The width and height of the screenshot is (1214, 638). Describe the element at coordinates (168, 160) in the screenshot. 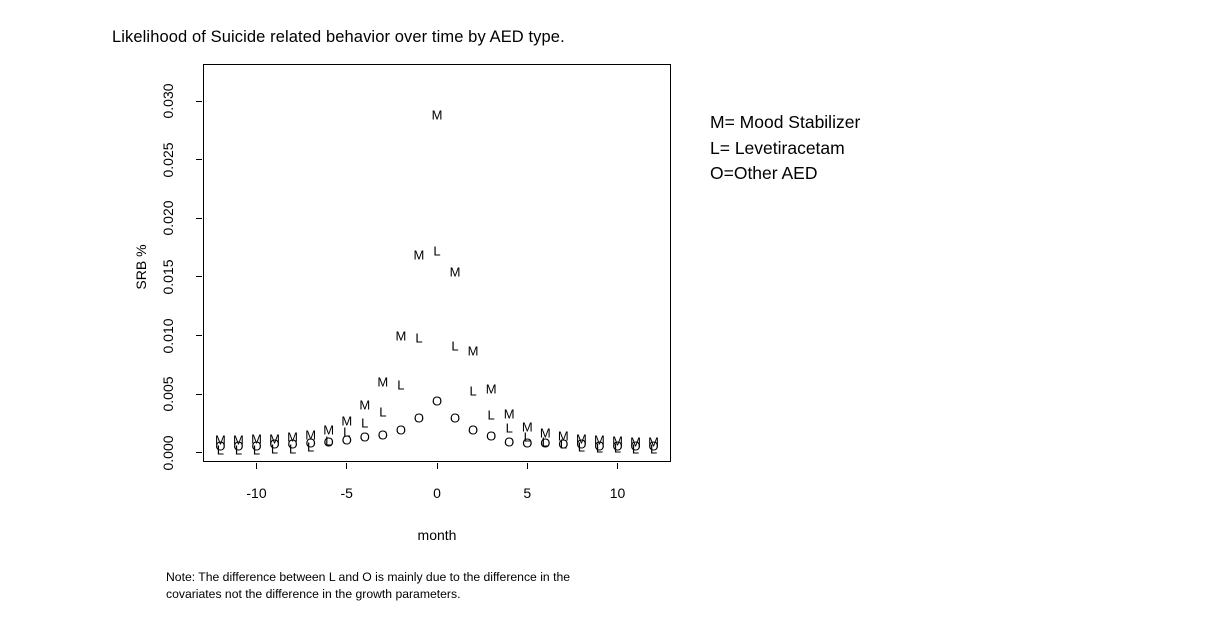

I see `y-tick-label: 0.025` at that location.